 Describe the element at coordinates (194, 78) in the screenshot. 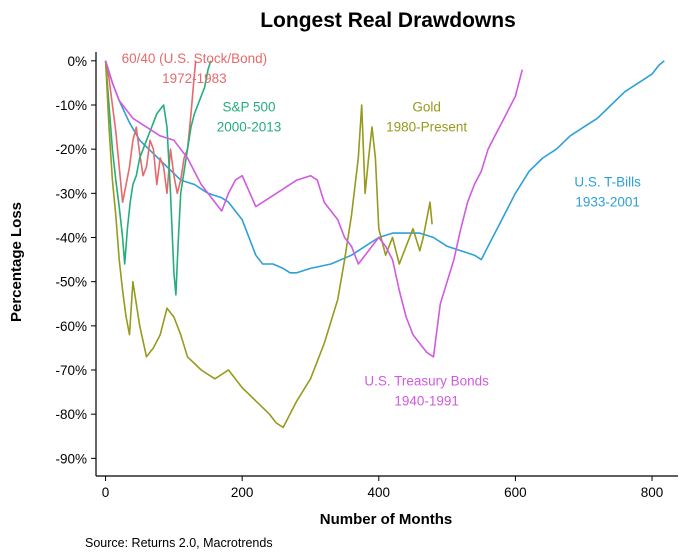

I see `series-label-years: 1972-1983` at that location.